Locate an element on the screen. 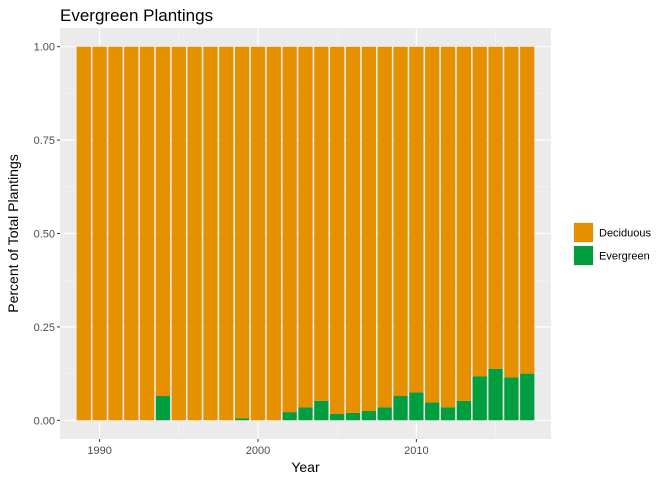 Image resolution: width=672 pixels, height=480 pixels. bar-deciduous-1989 is located at coordinates (83, 233).